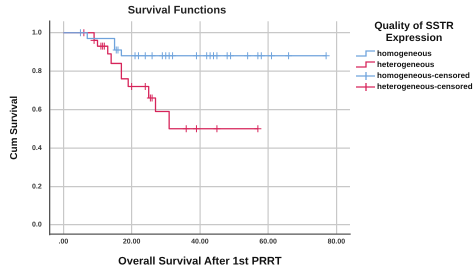  Describe the element at coordinates (425, 86) in the screenshot. I see `legend-label: heterogeneous-censored` at that location.